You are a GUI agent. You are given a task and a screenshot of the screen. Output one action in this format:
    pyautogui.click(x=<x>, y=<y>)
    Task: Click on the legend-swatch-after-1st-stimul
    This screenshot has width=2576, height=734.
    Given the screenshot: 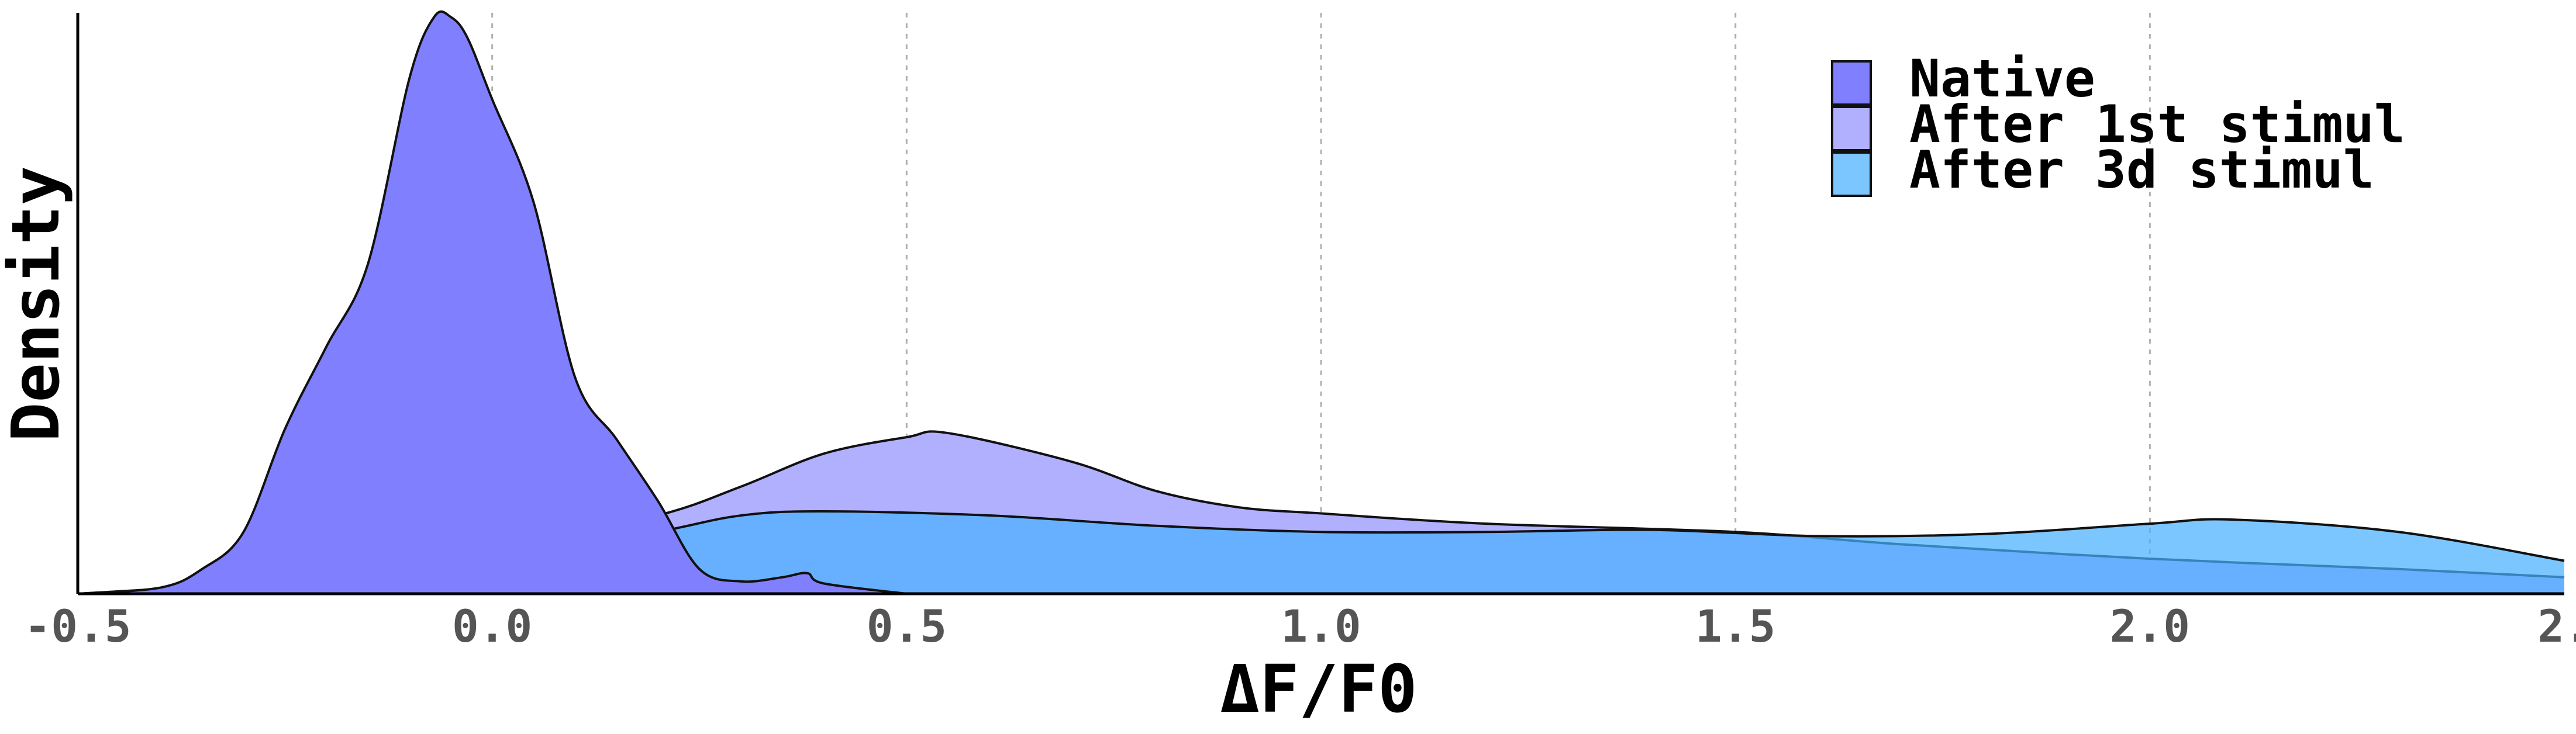 What is the action you would take?
    pyautogui.click(x=1851, y=128)
    